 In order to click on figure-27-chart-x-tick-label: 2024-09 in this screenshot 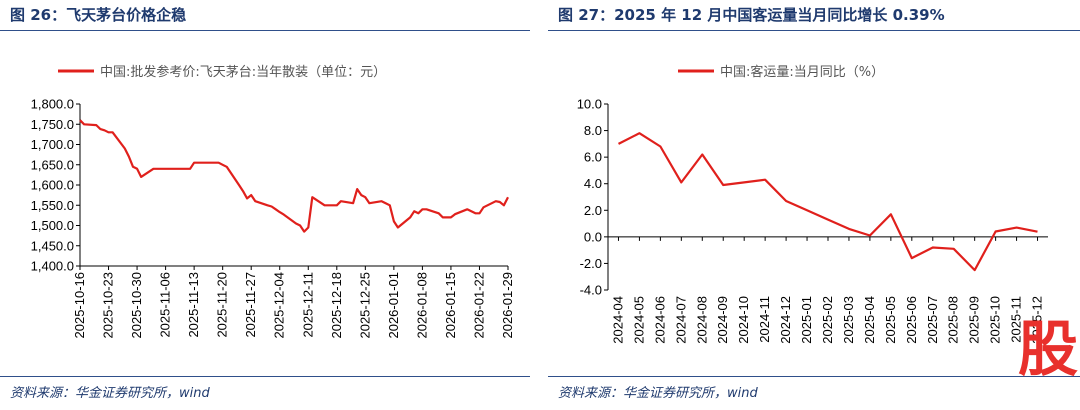, I will do `click(722, 320)`.